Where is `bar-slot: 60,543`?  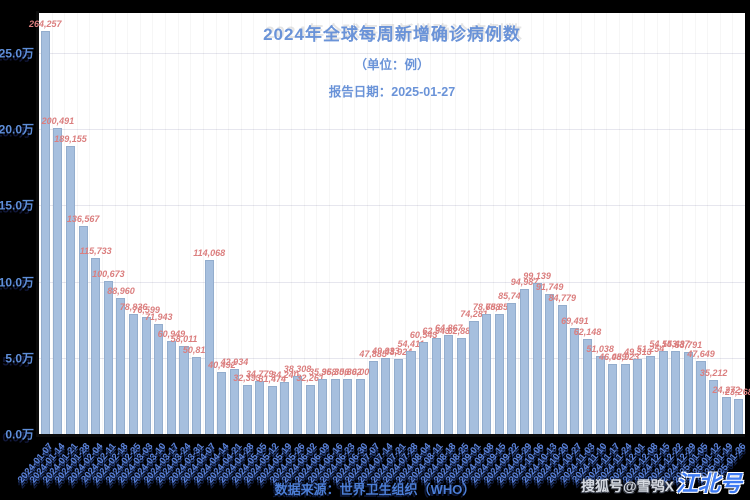
bar-slot: 60,543 is located at coordinates (423, 223).